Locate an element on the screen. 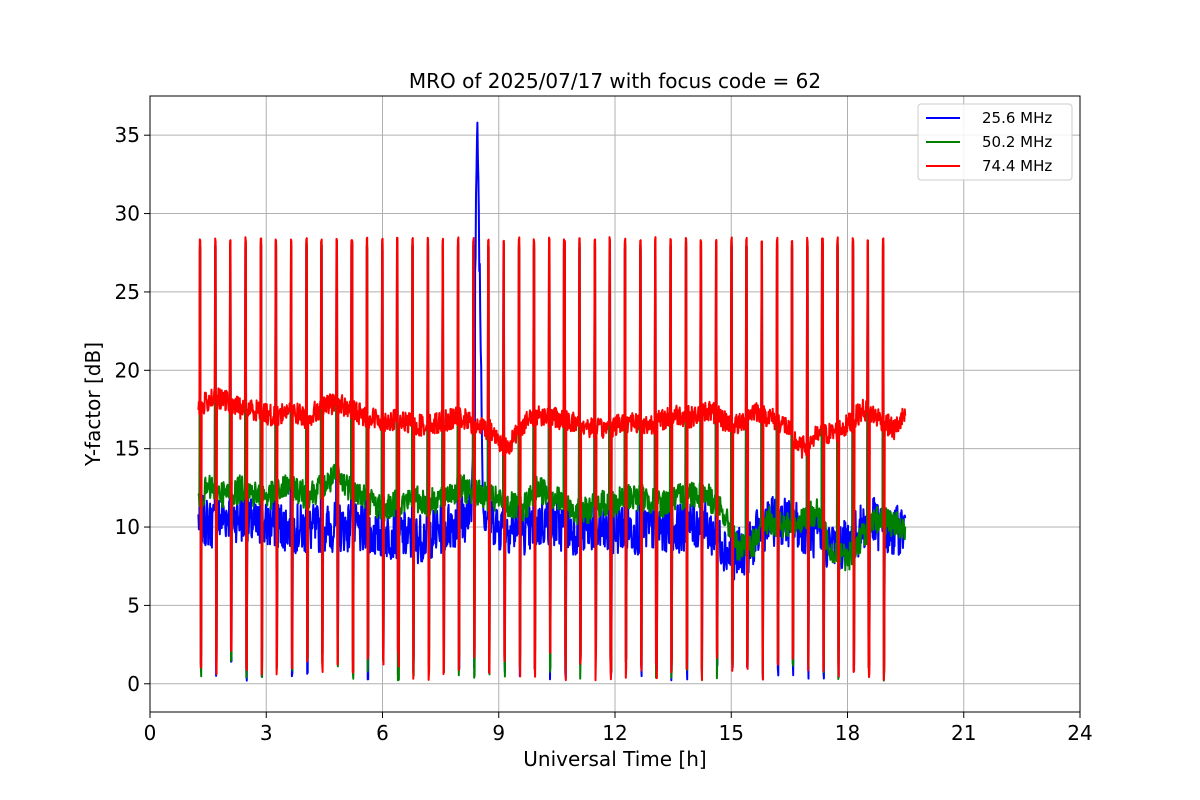 This screenshot has width=1200, height=800. y-tick-label: 0 is located at coordinates (133, 684).